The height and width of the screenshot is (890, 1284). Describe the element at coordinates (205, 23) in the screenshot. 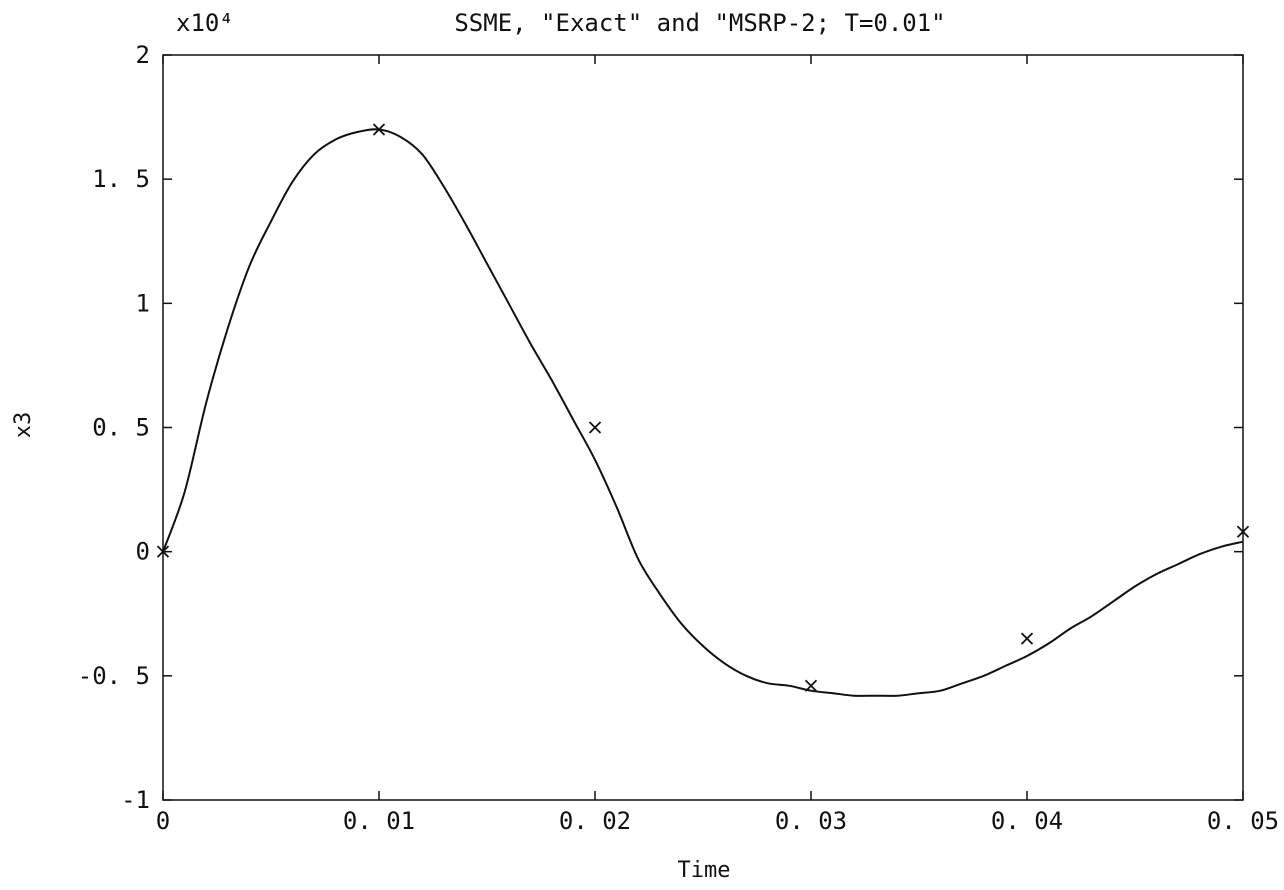

I see `exponent-label: x10⁴` at that location.